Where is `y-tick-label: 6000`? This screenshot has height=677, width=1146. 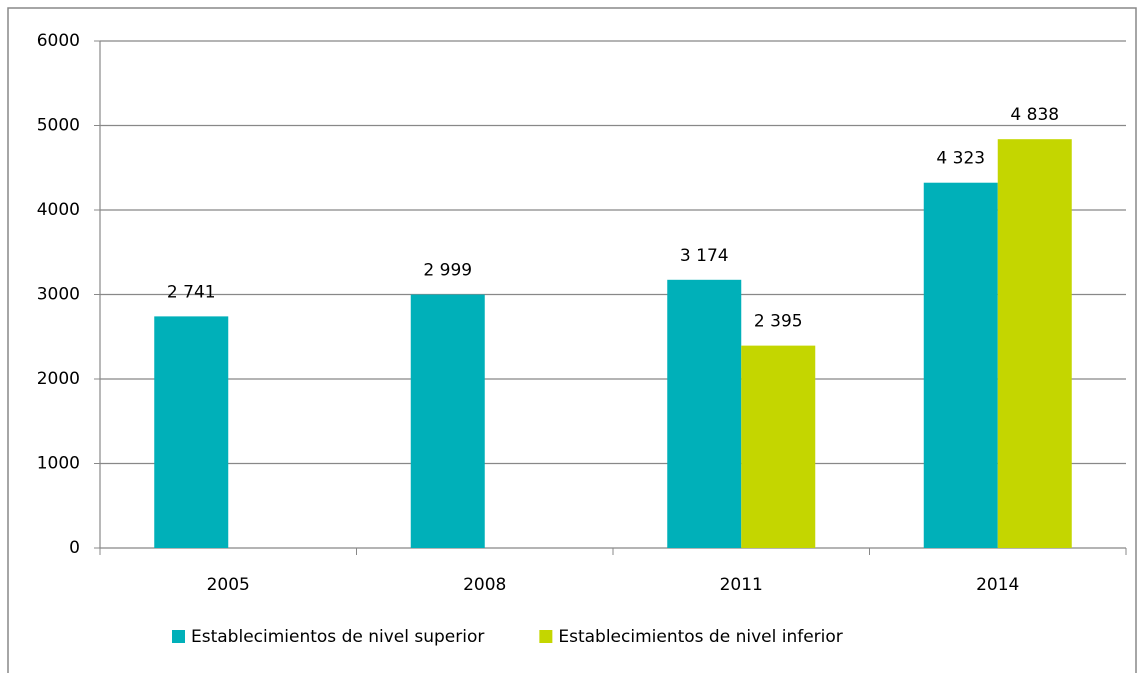 y-tick-label: 6000 is located at coordinates (58, 41).